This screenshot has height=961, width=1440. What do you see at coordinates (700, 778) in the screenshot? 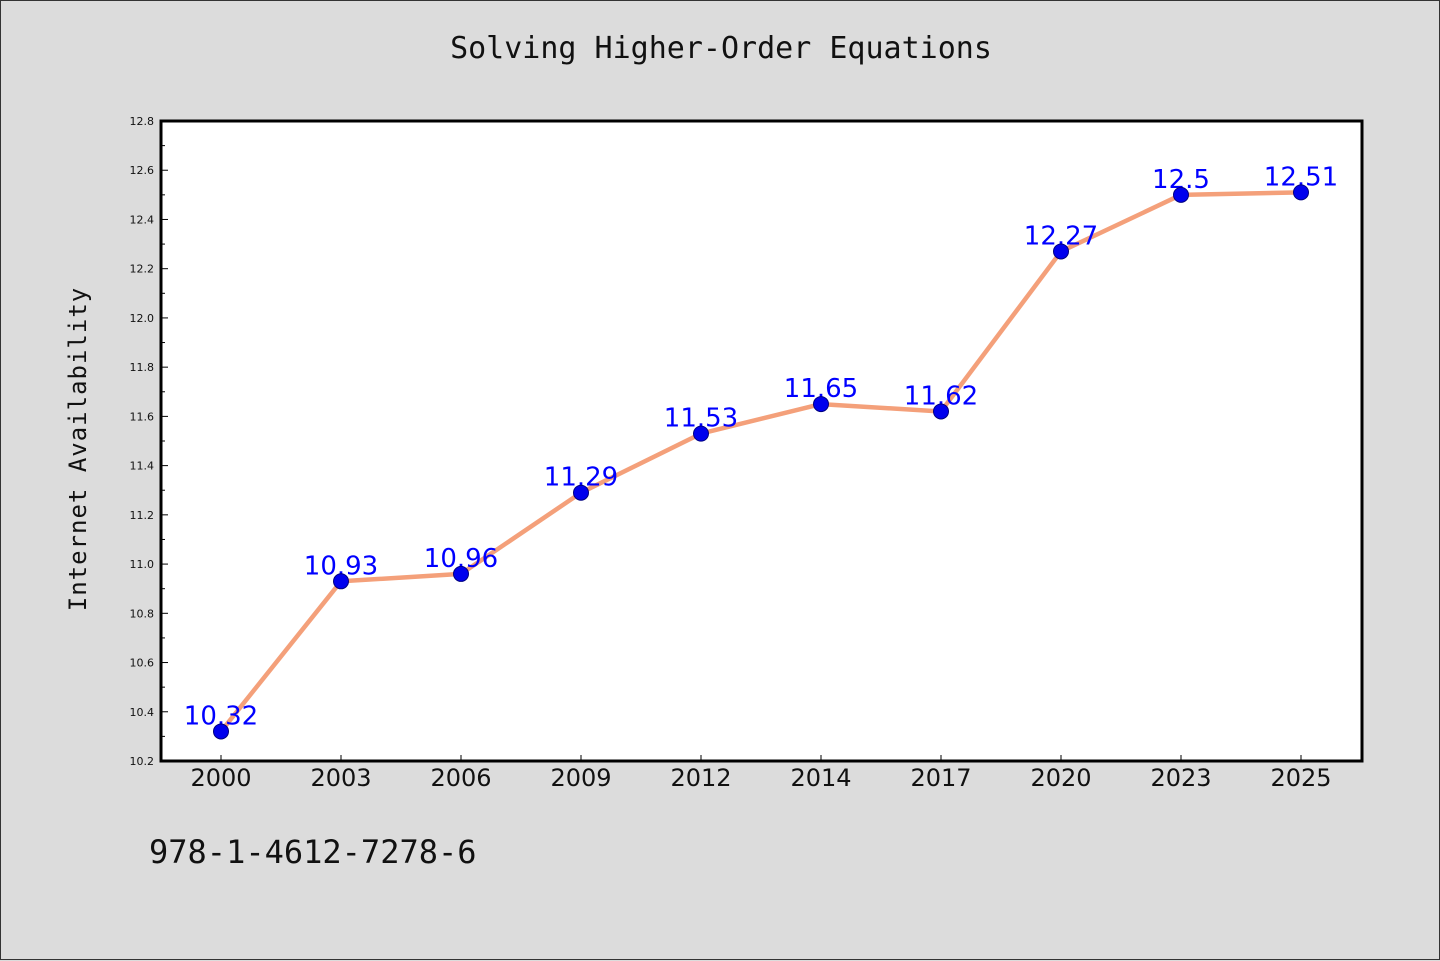
I see `x-tick-label: 2012` at bounding box center [700, 778].